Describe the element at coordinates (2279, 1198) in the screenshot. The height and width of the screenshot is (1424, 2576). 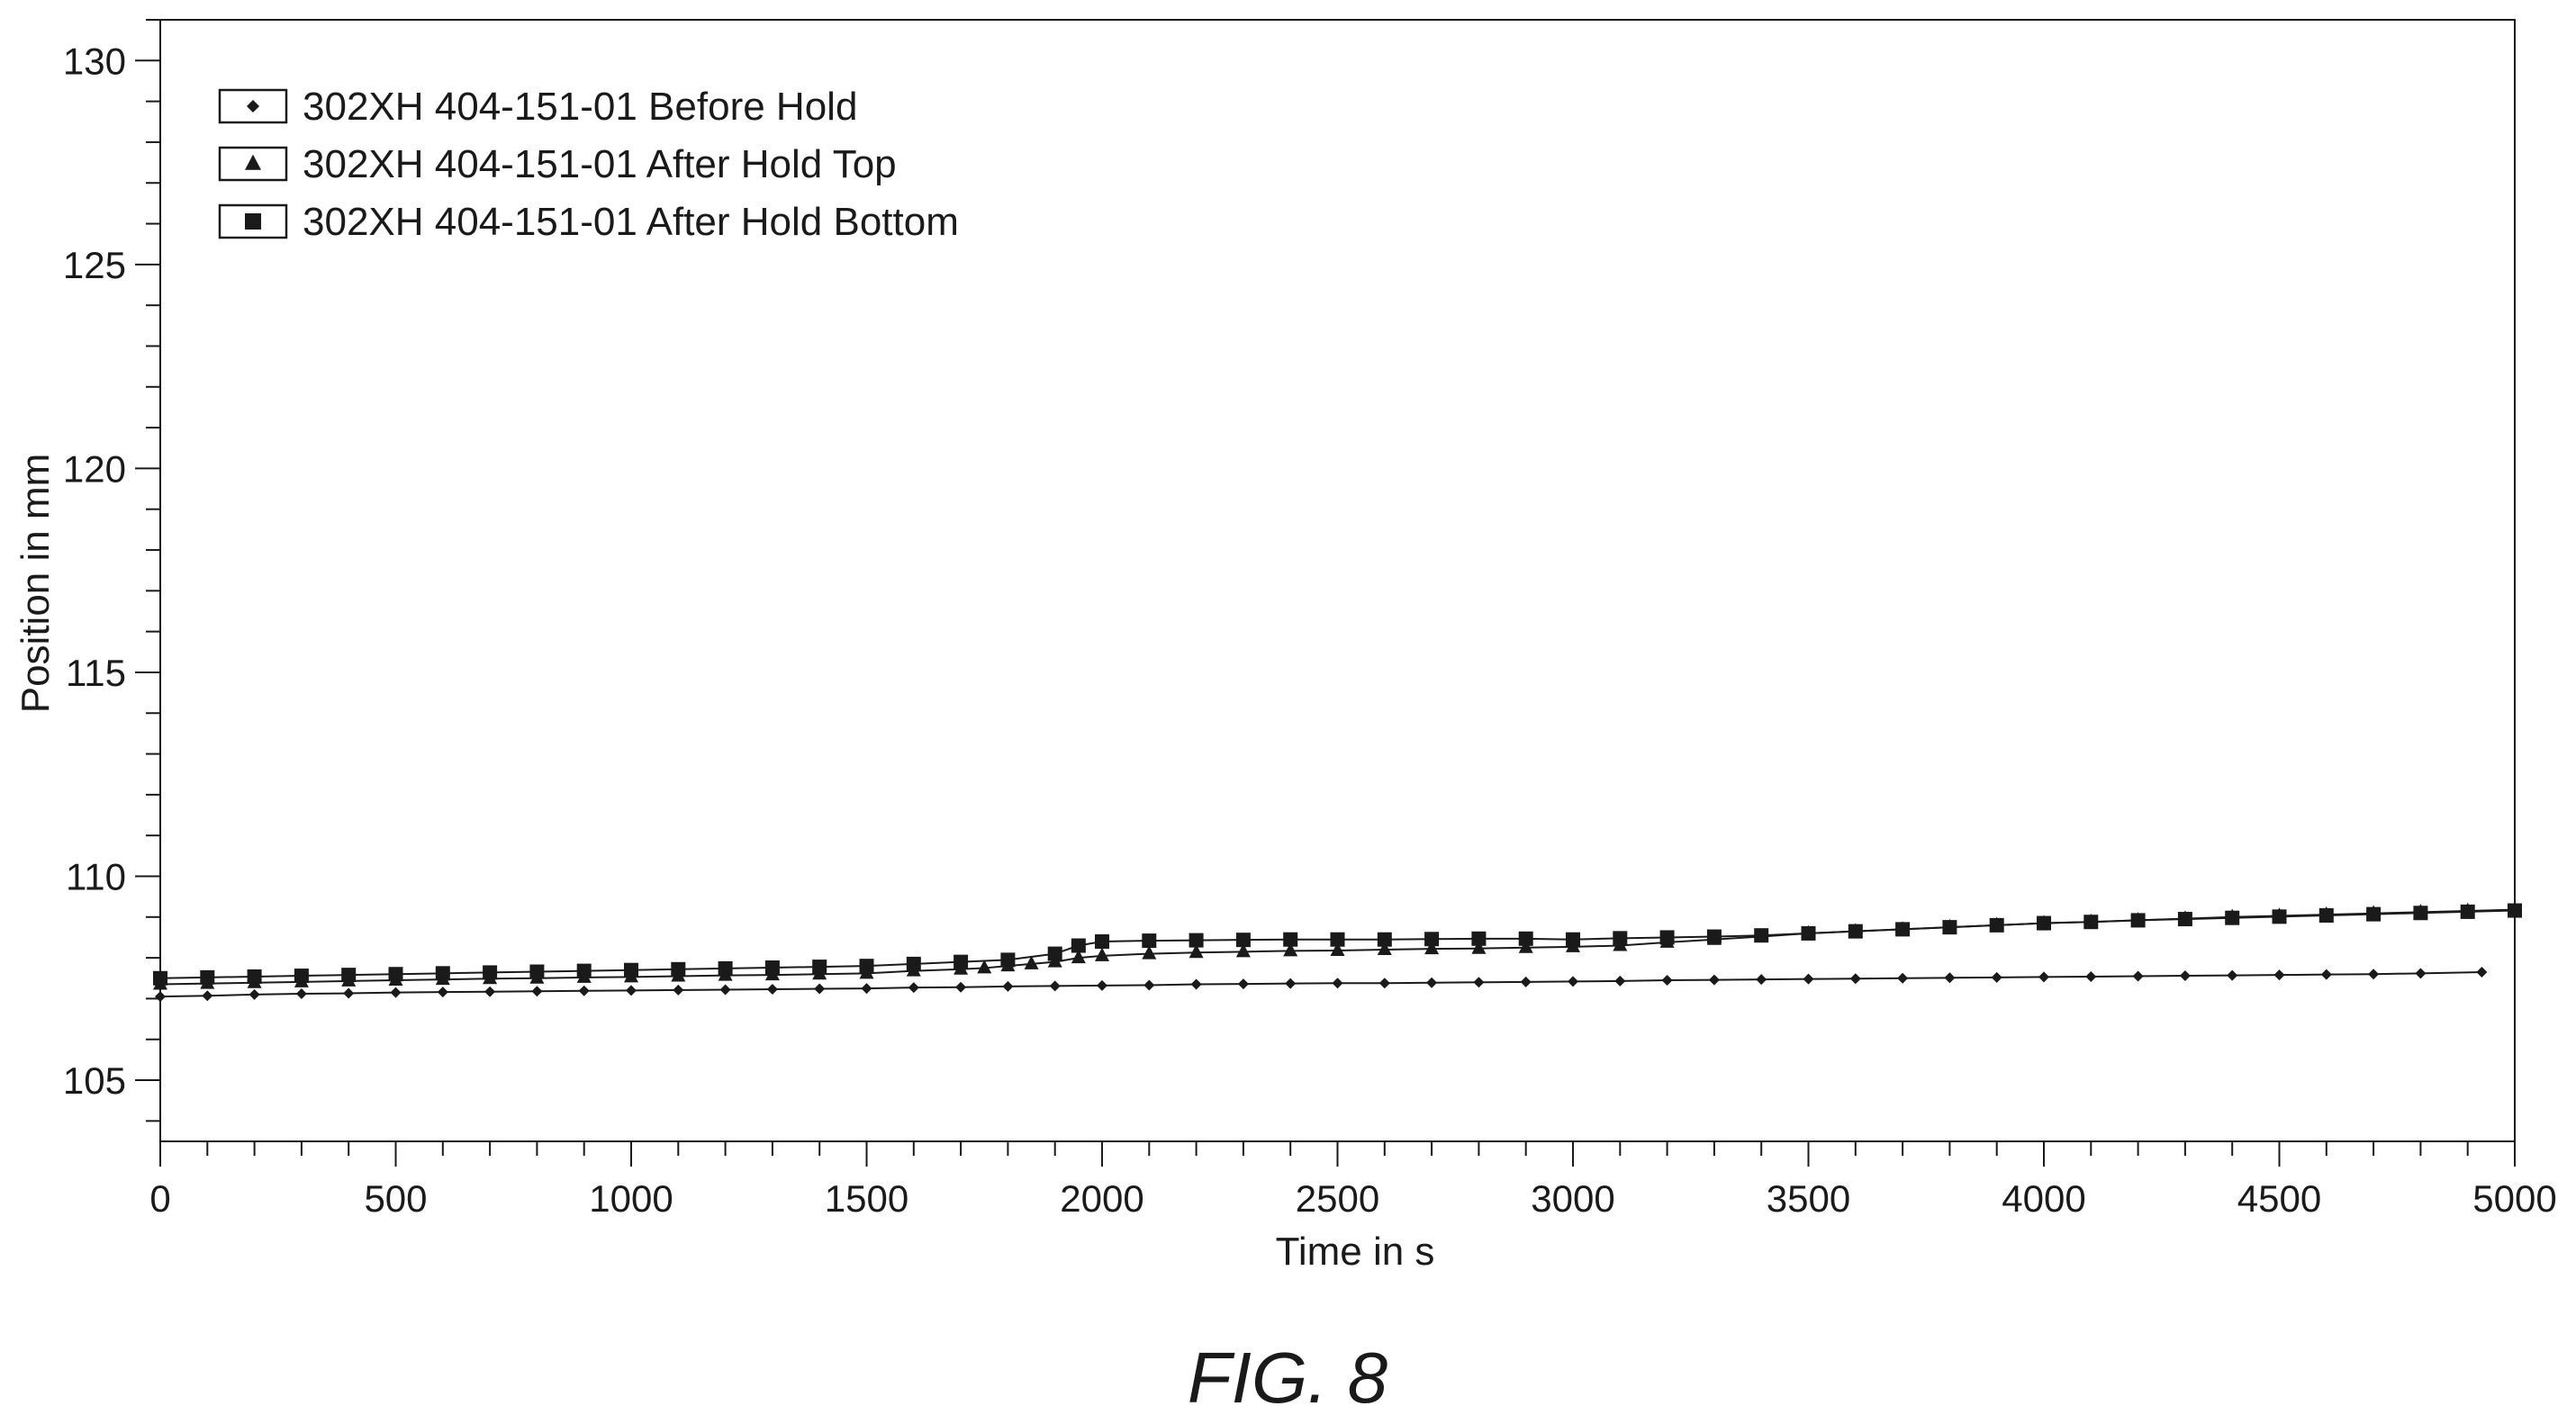
I see `x-tick-label: 4500` at that location.